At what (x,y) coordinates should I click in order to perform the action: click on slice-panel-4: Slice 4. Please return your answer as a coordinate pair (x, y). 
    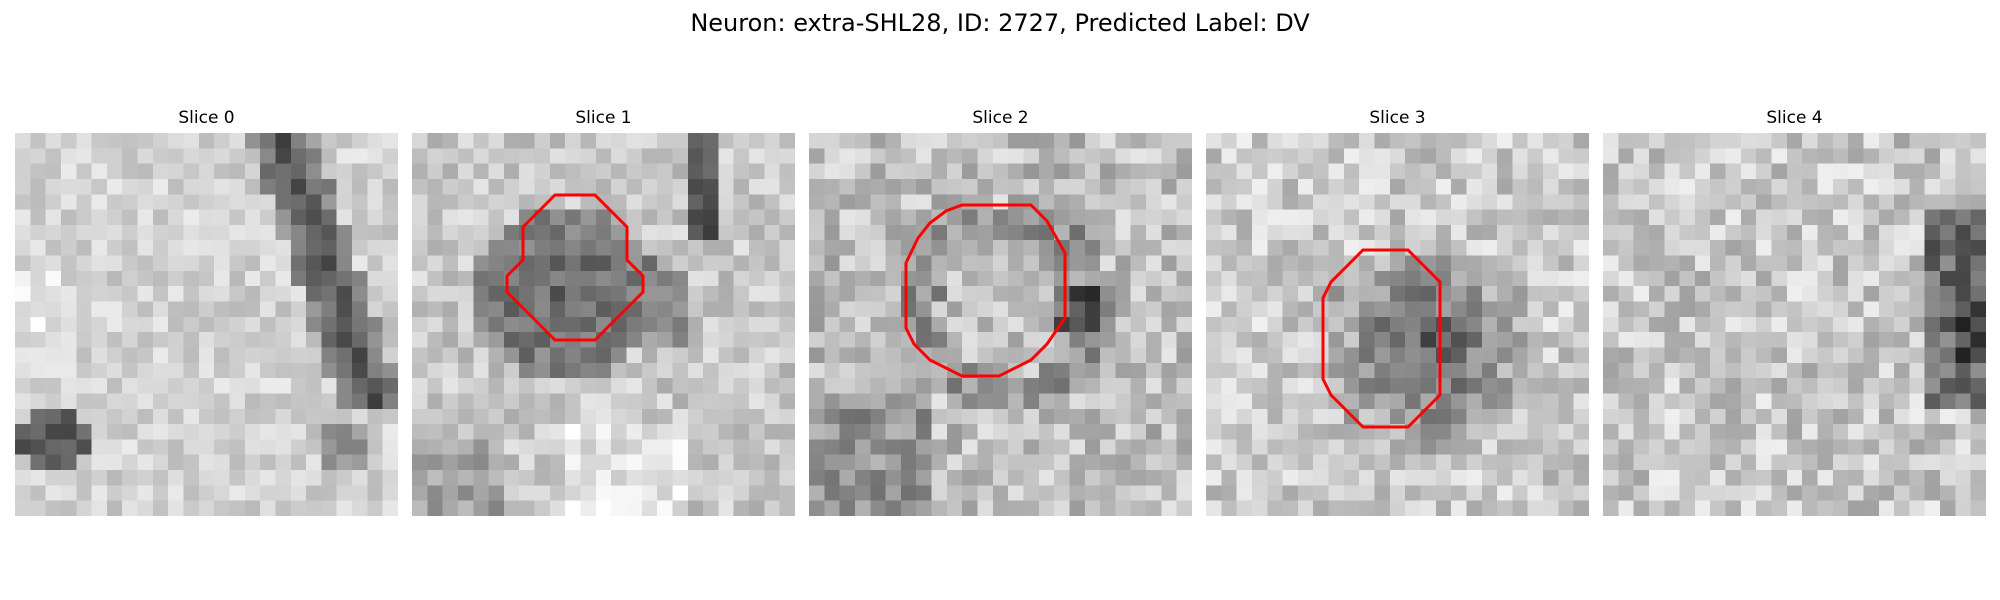
    Looking at the image, I should click on (1794, 312).